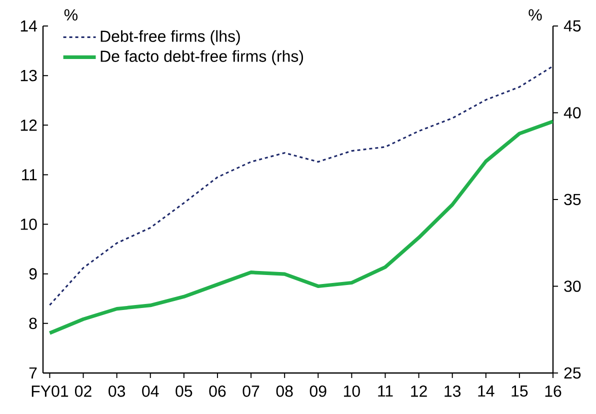 This screenshot has width=596, height=414. I want to click on y2-tick-label: 45, so click(572, 26).